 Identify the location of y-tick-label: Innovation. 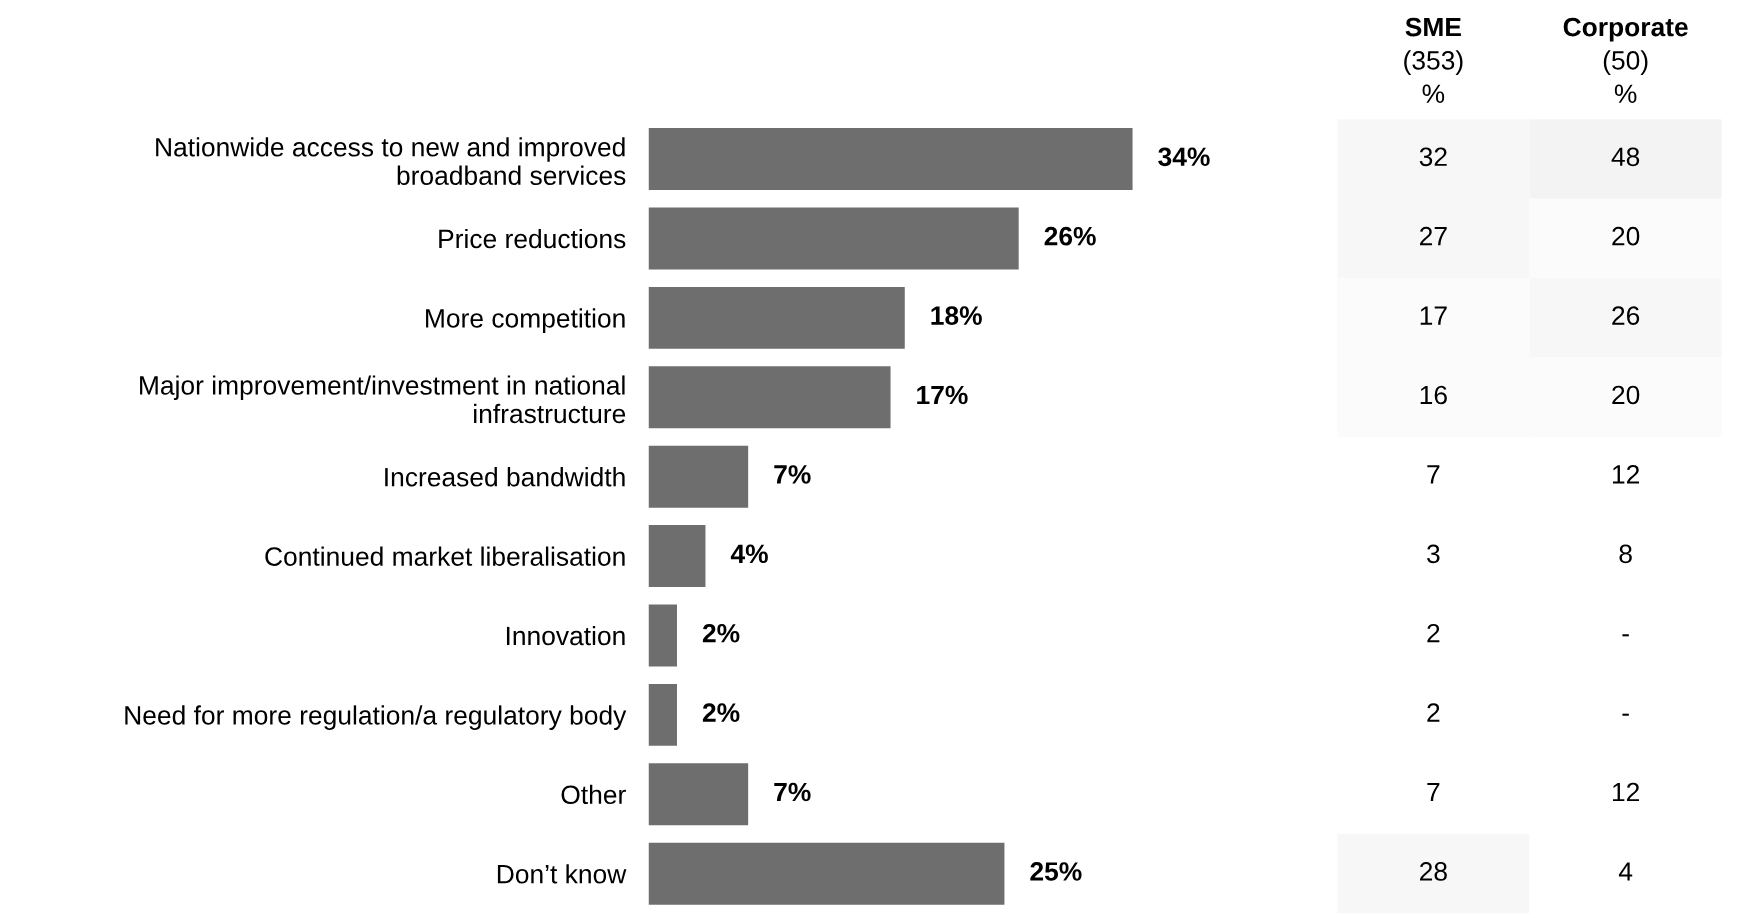
(565, 635).